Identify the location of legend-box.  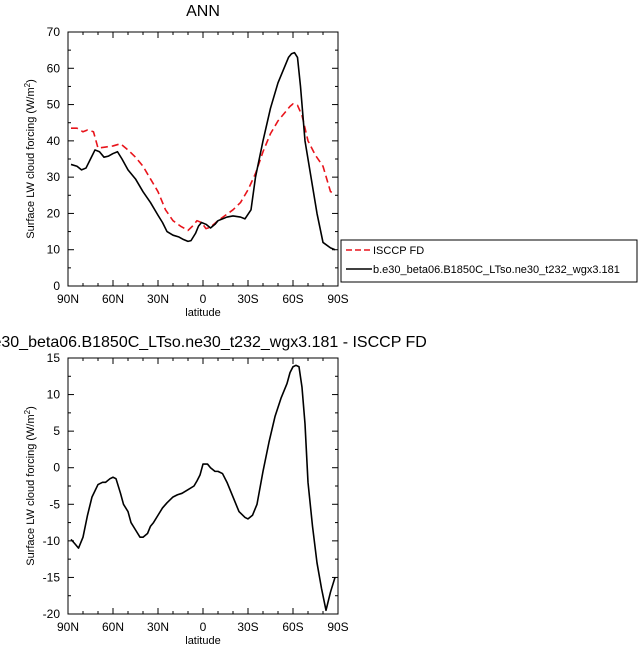
(489, 261).